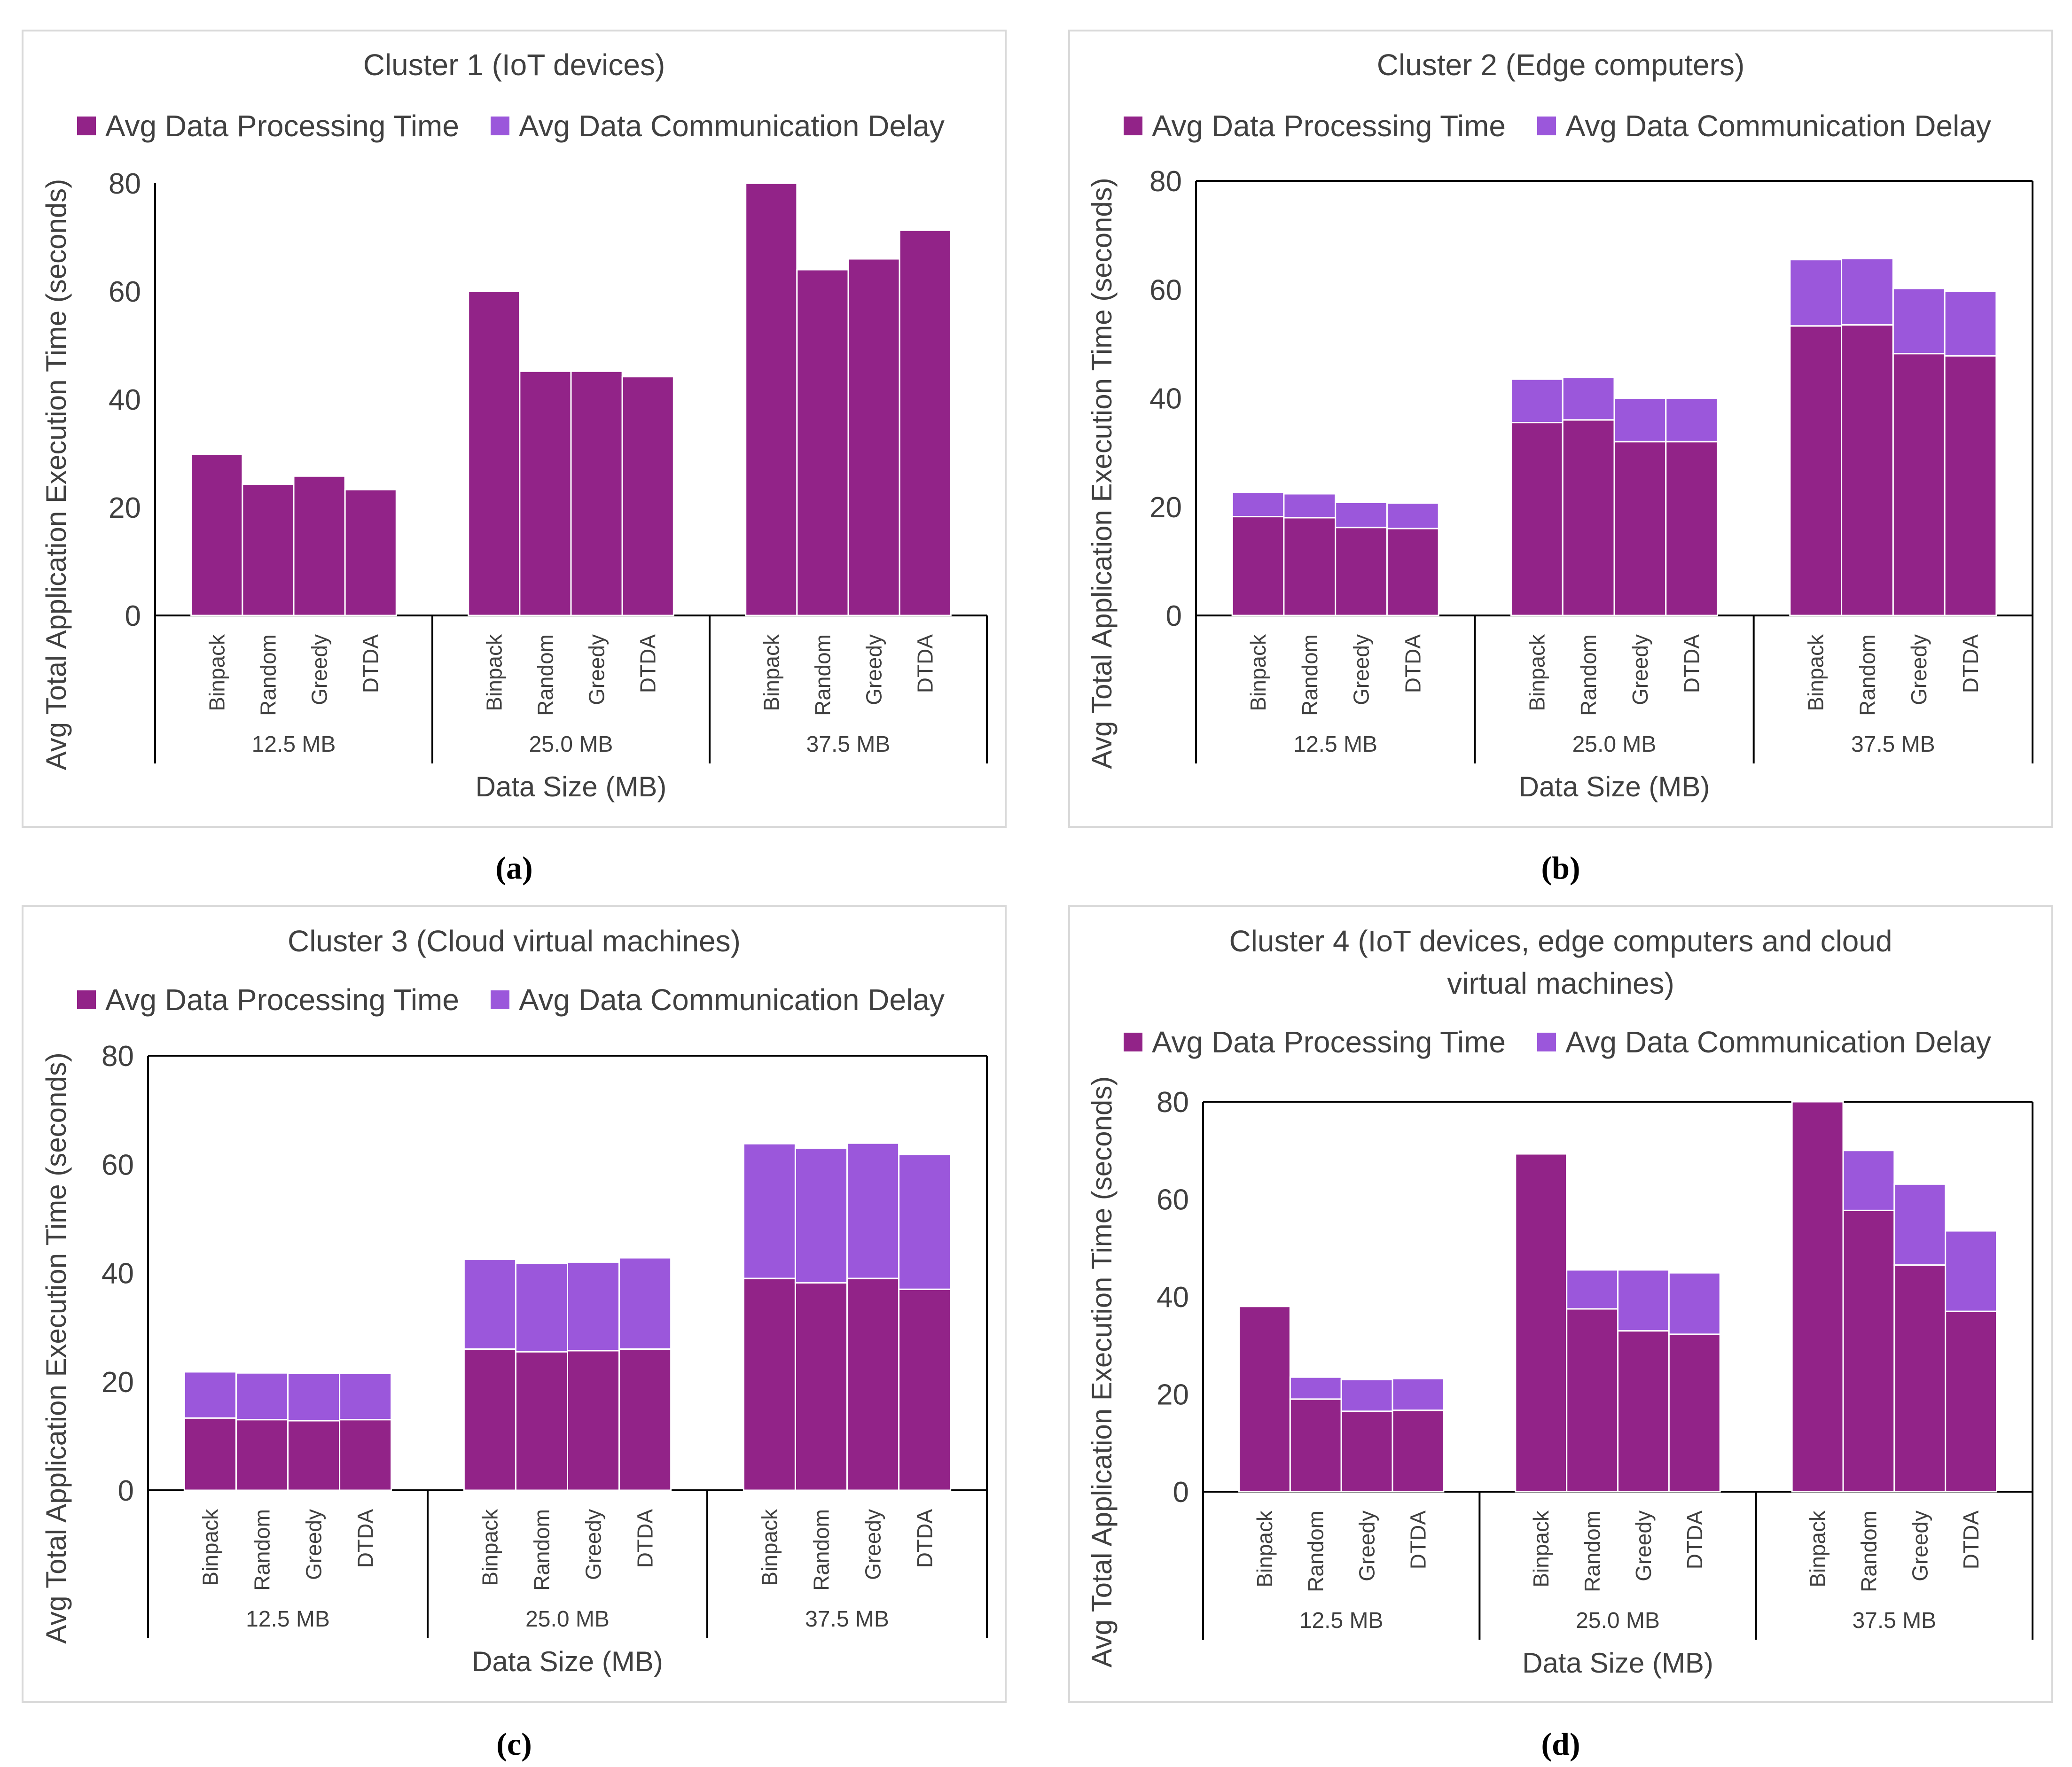 Image resolution: width=2072 pixels, height=1767 pixels. Describe the element at coordinates (1560, 868) in the screenshot. I see `panel-label: (b)` at that location.